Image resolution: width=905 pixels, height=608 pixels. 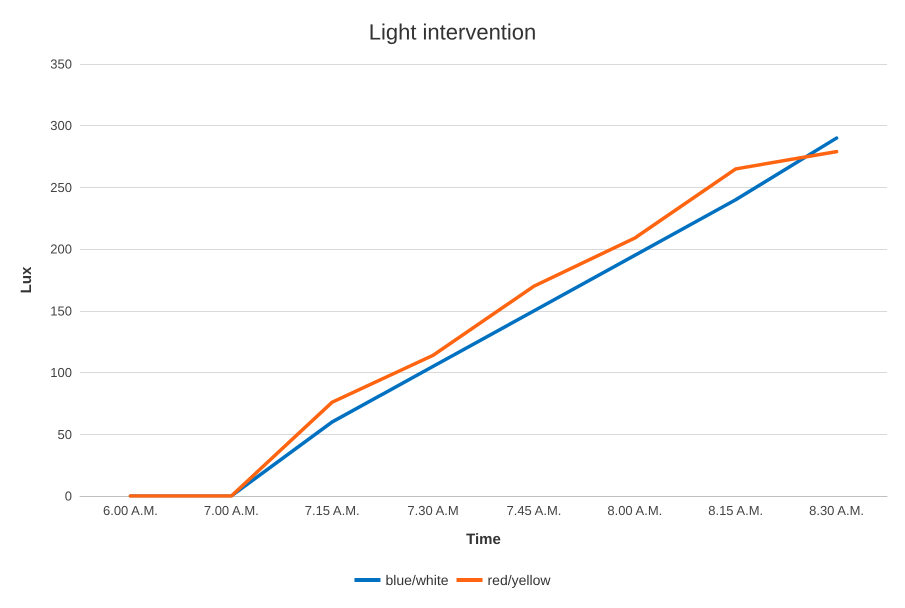 What do you see at coordinates (61, 249) in the screenshot?
I see `y-tick-label: 200` at bounding box center [61, 249].